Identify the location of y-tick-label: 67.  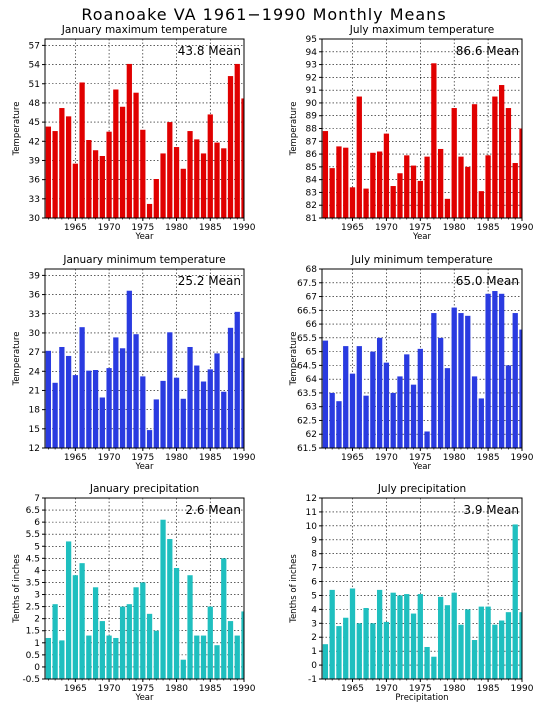
(311, 298).